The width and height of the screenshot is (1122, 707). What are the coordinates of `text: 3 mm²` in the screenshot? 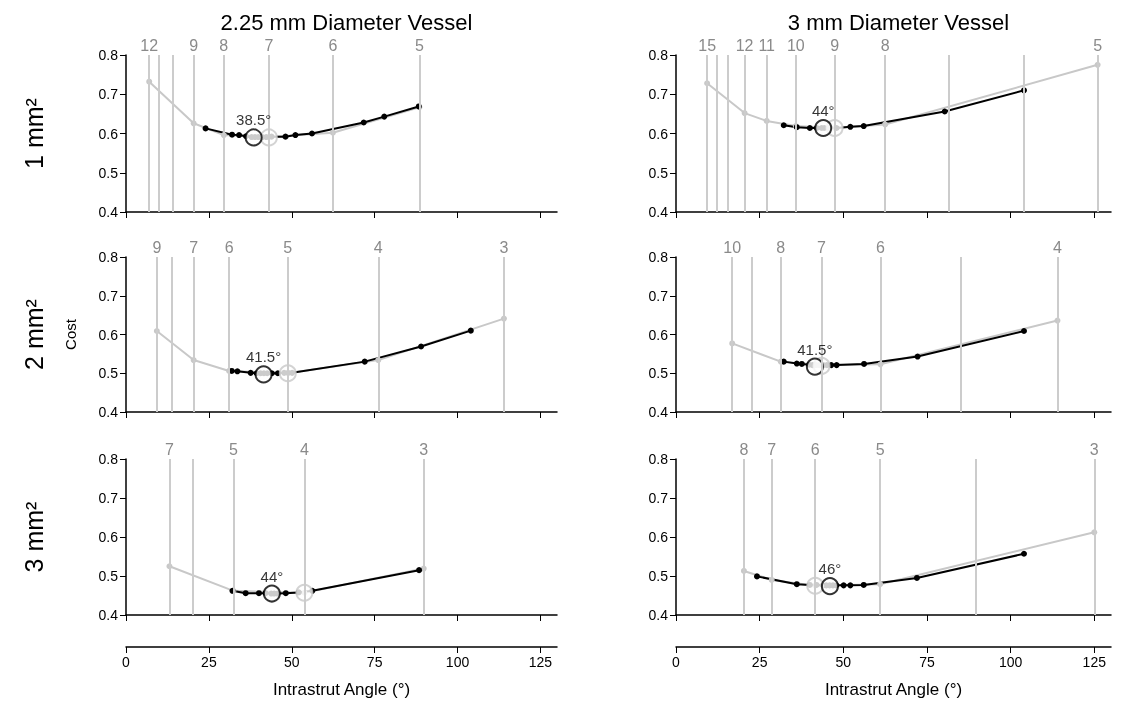 It's located at (34, 537).